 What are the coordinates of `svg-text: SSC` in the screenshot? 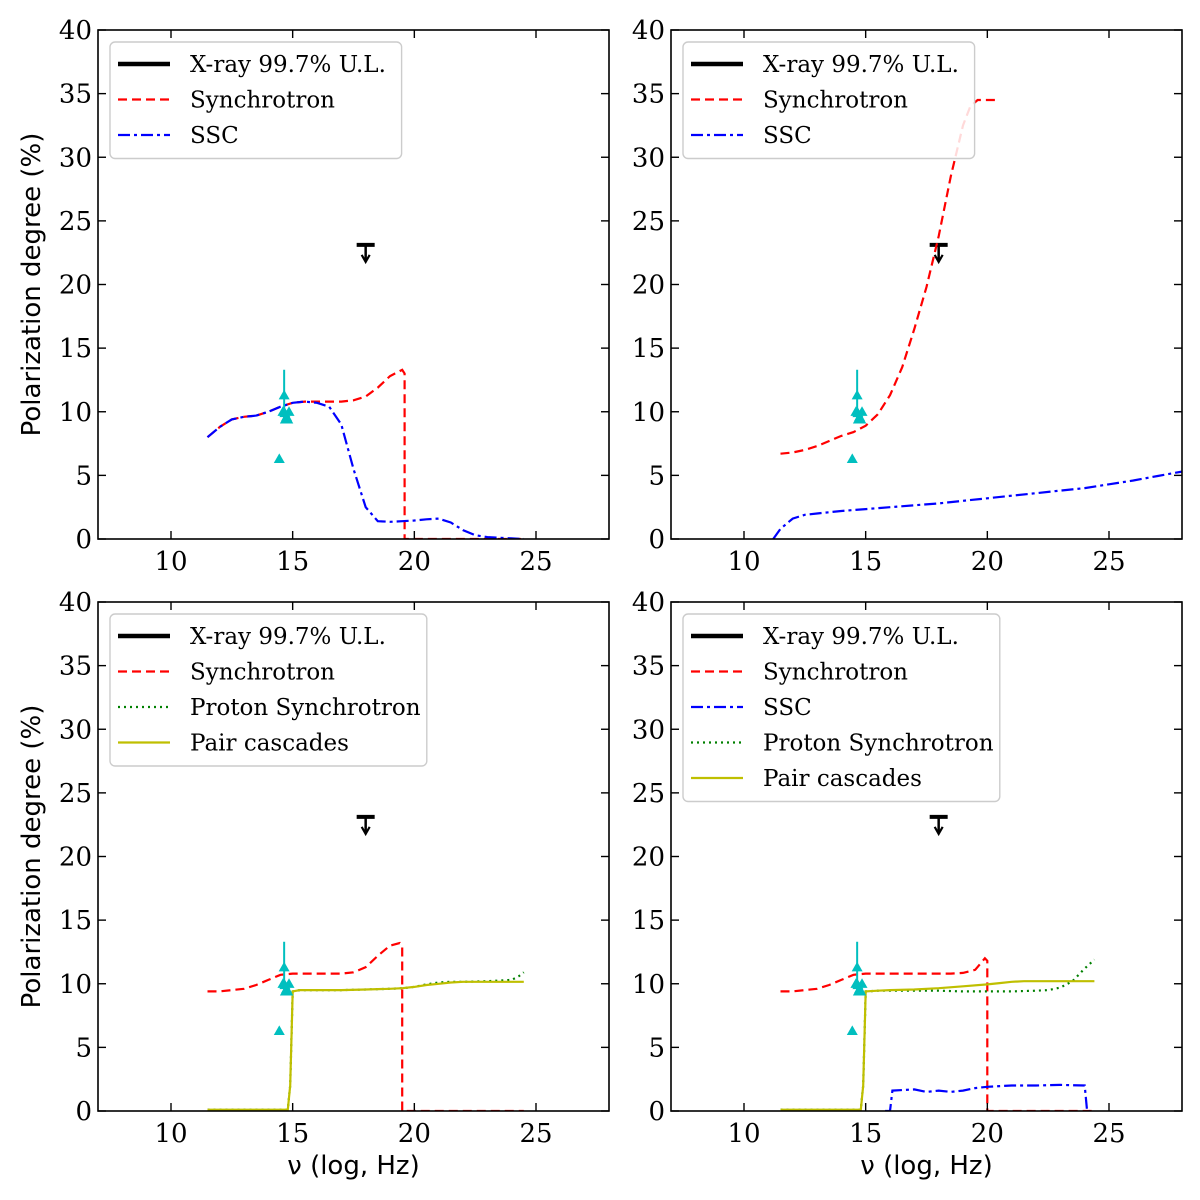 It's located at (787, 136).